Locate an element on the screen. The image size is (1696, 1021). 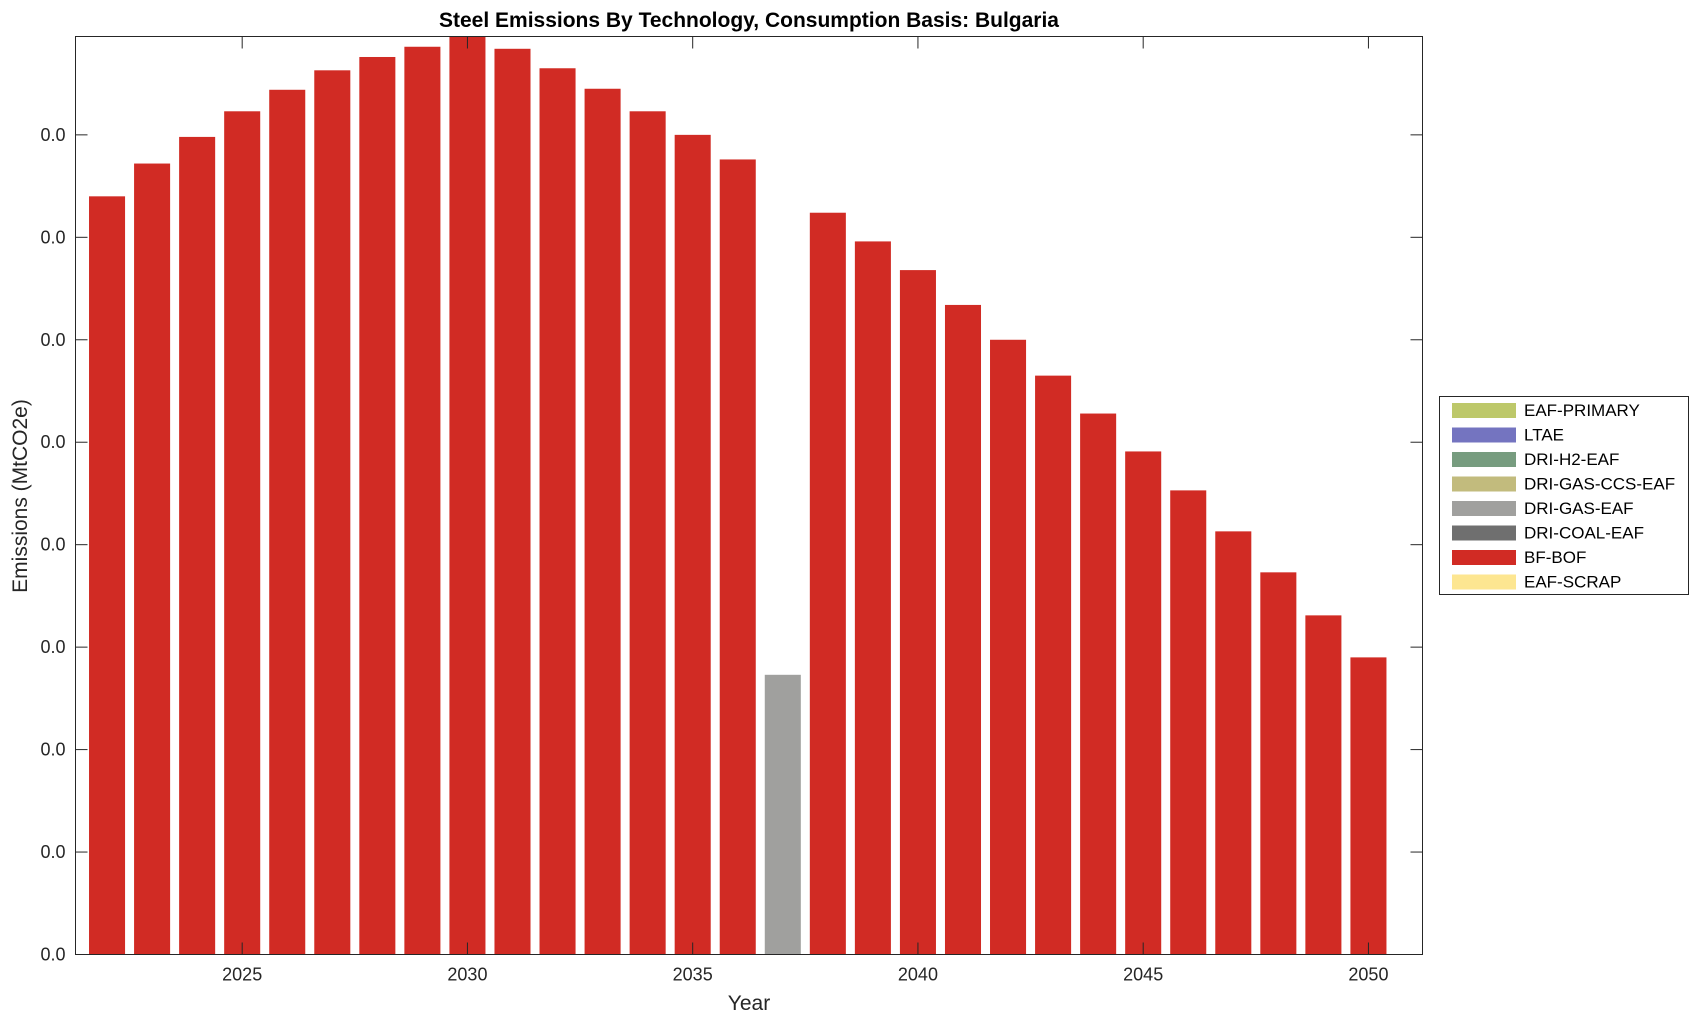
bar-dri-gas-eaf-2037 is located at coordinates (782, 814).